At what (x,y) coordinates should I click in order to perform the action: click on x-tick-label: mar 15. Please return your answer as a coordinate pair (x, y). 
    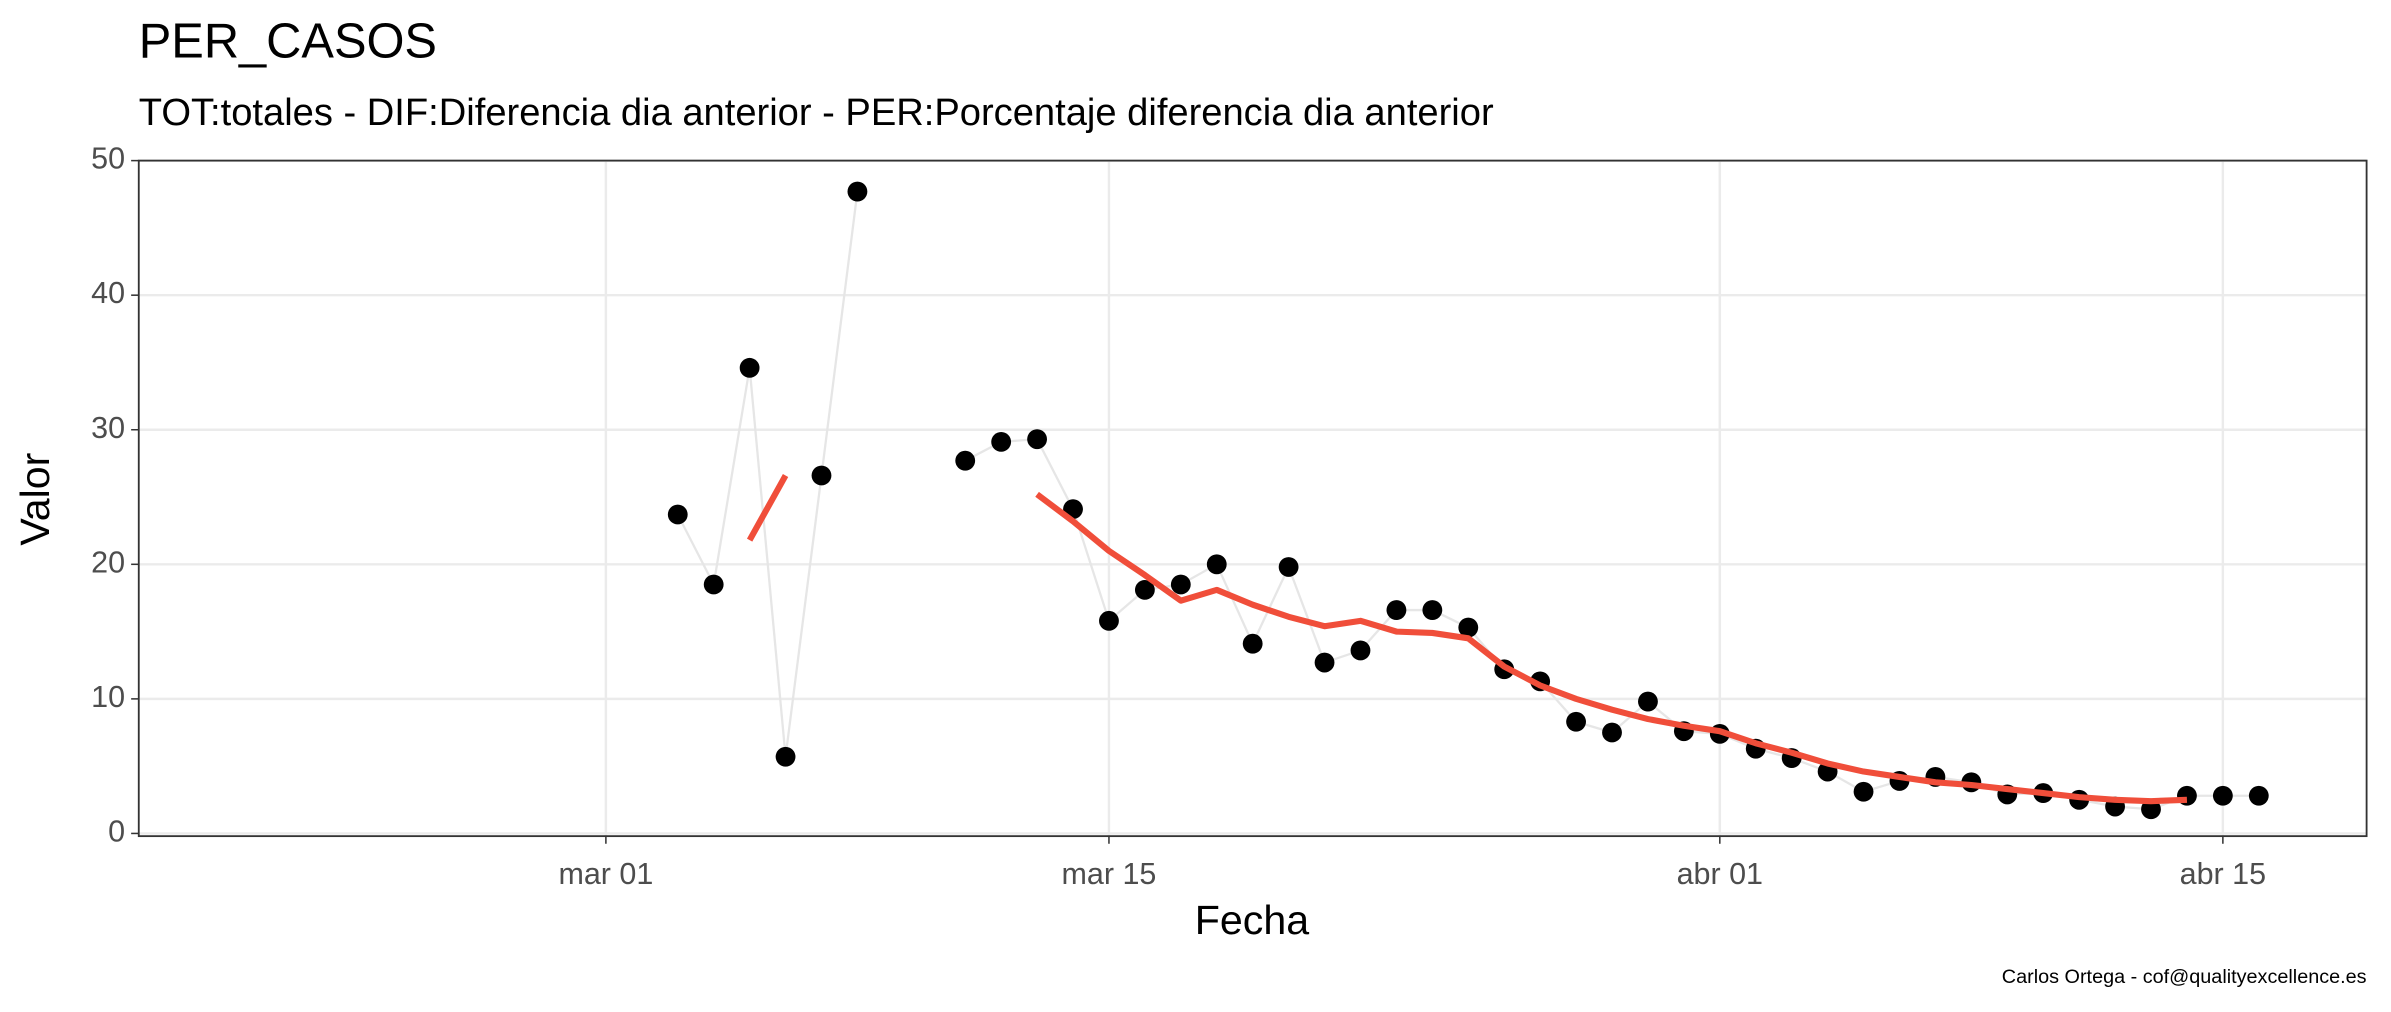
    Looking at the image, I should click on (1109, 874).